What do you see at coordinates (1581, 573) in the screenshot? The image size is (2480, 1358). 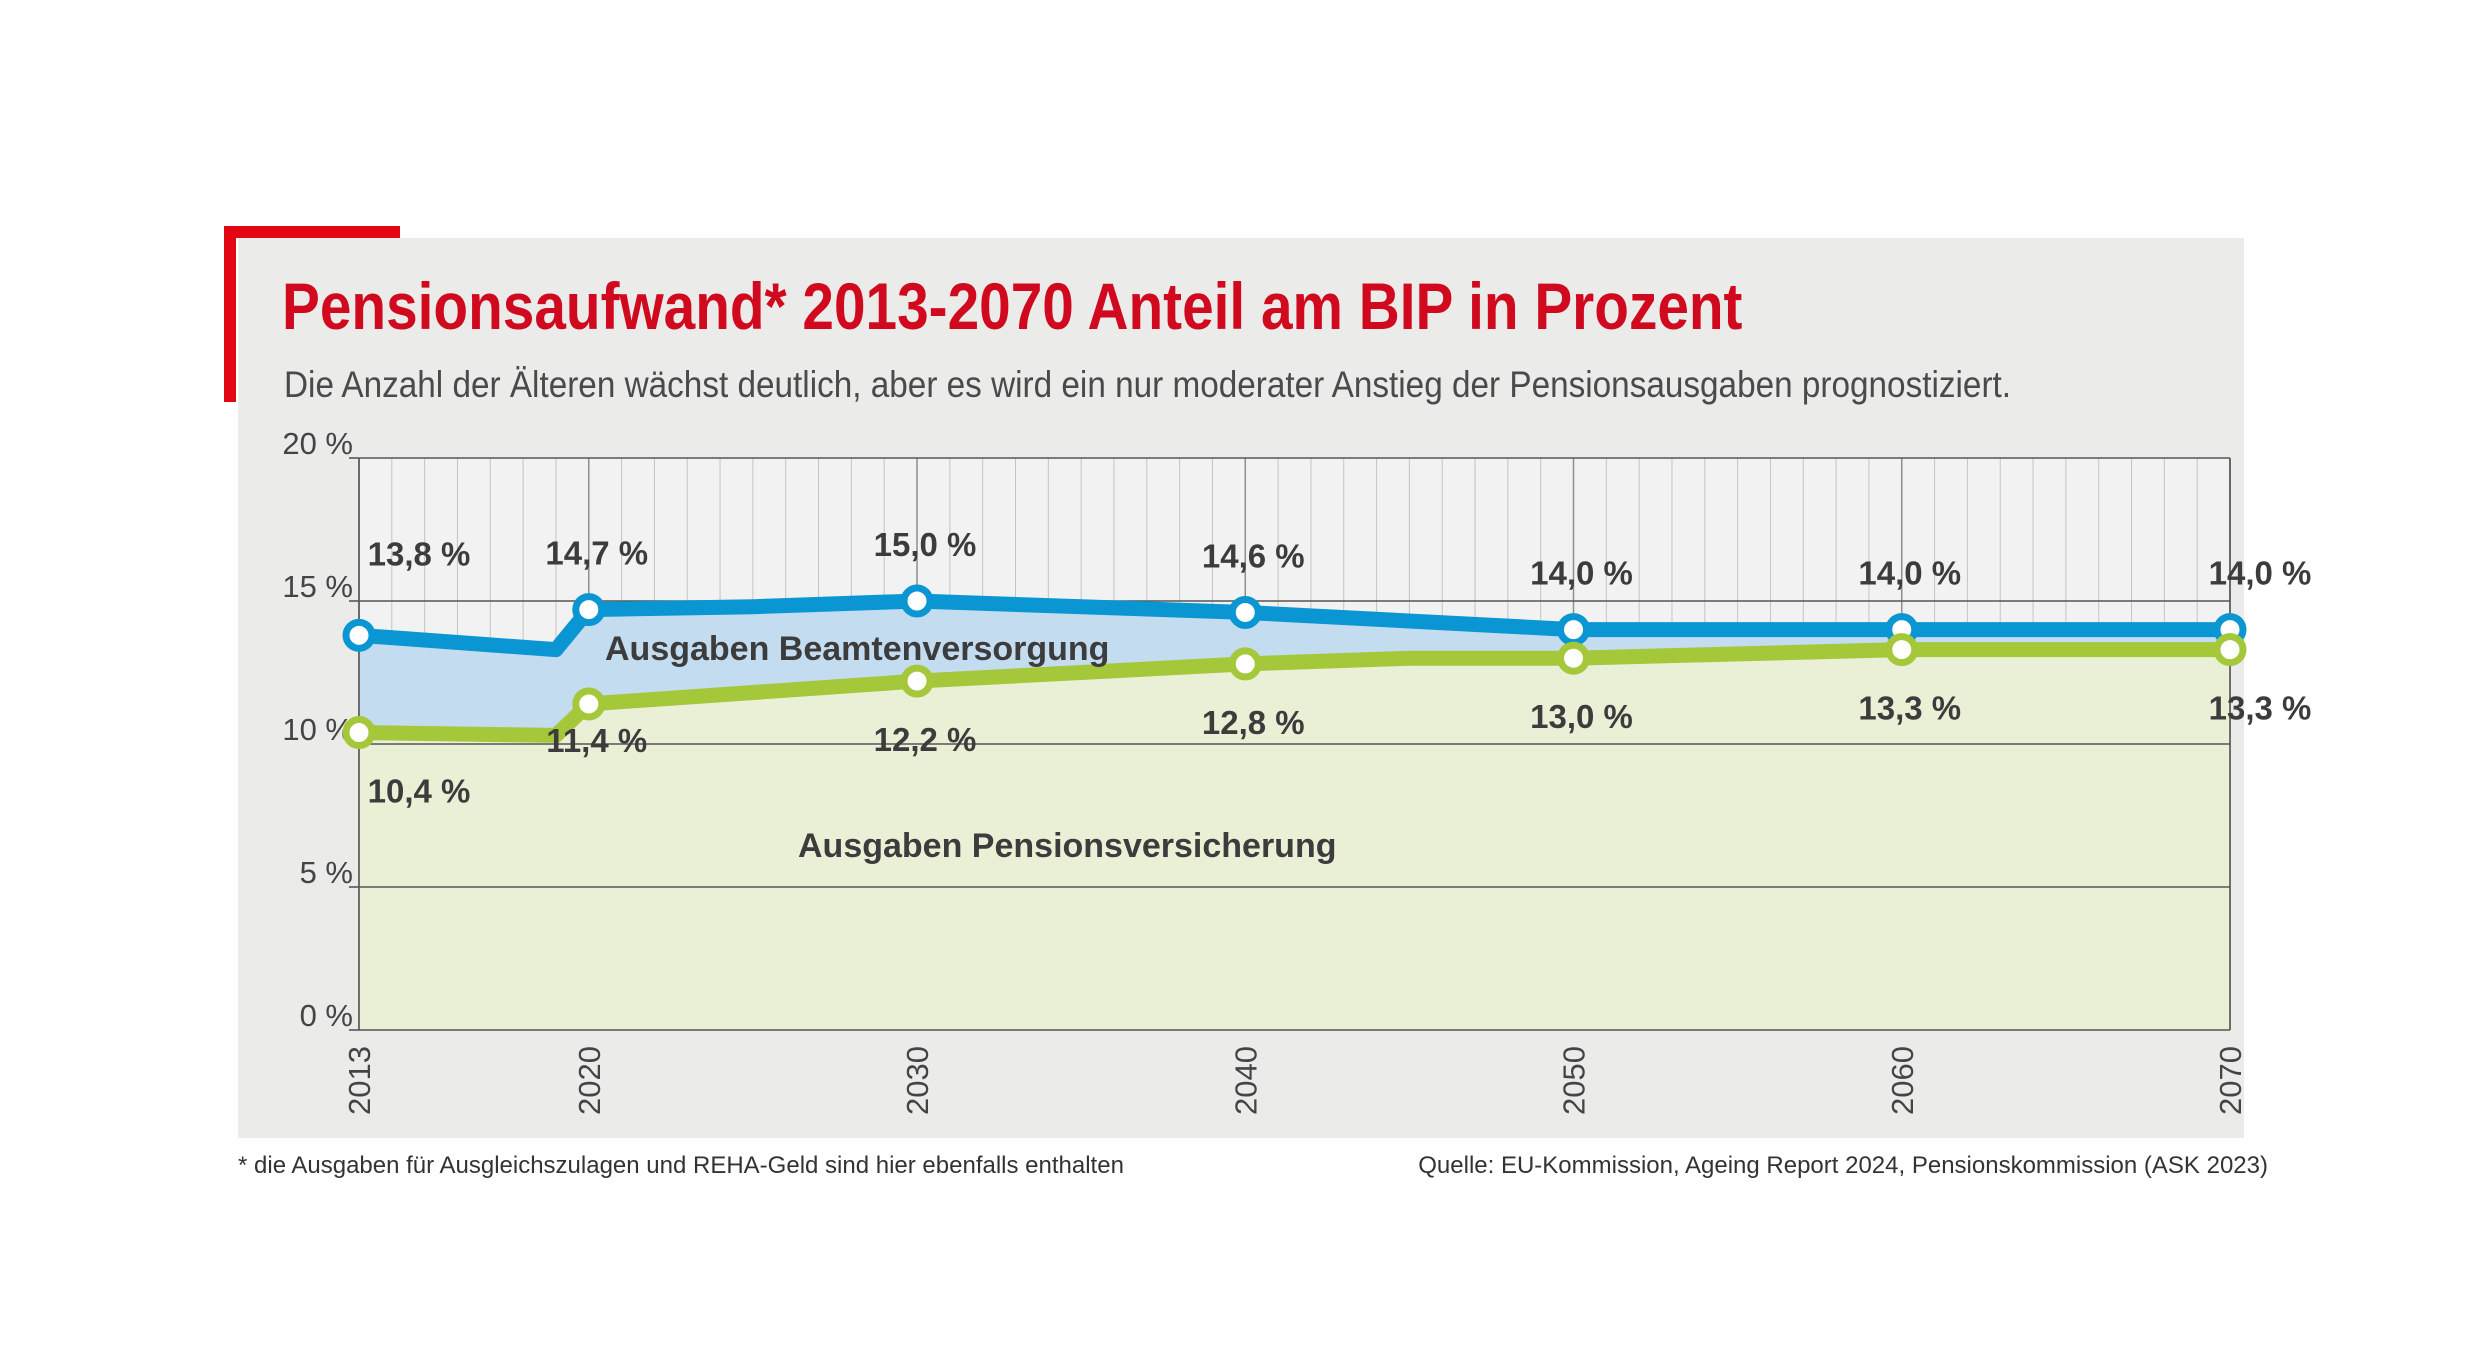 I see `value-label-beamten-2050: 14,0 %` at bounding box center [1581, 573].